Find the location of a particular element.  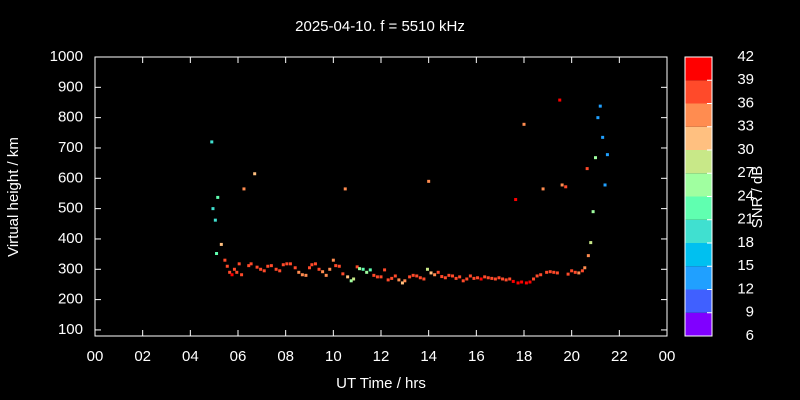

x-axis-label: UT Time / hrs is located at coordinates (381, 383).